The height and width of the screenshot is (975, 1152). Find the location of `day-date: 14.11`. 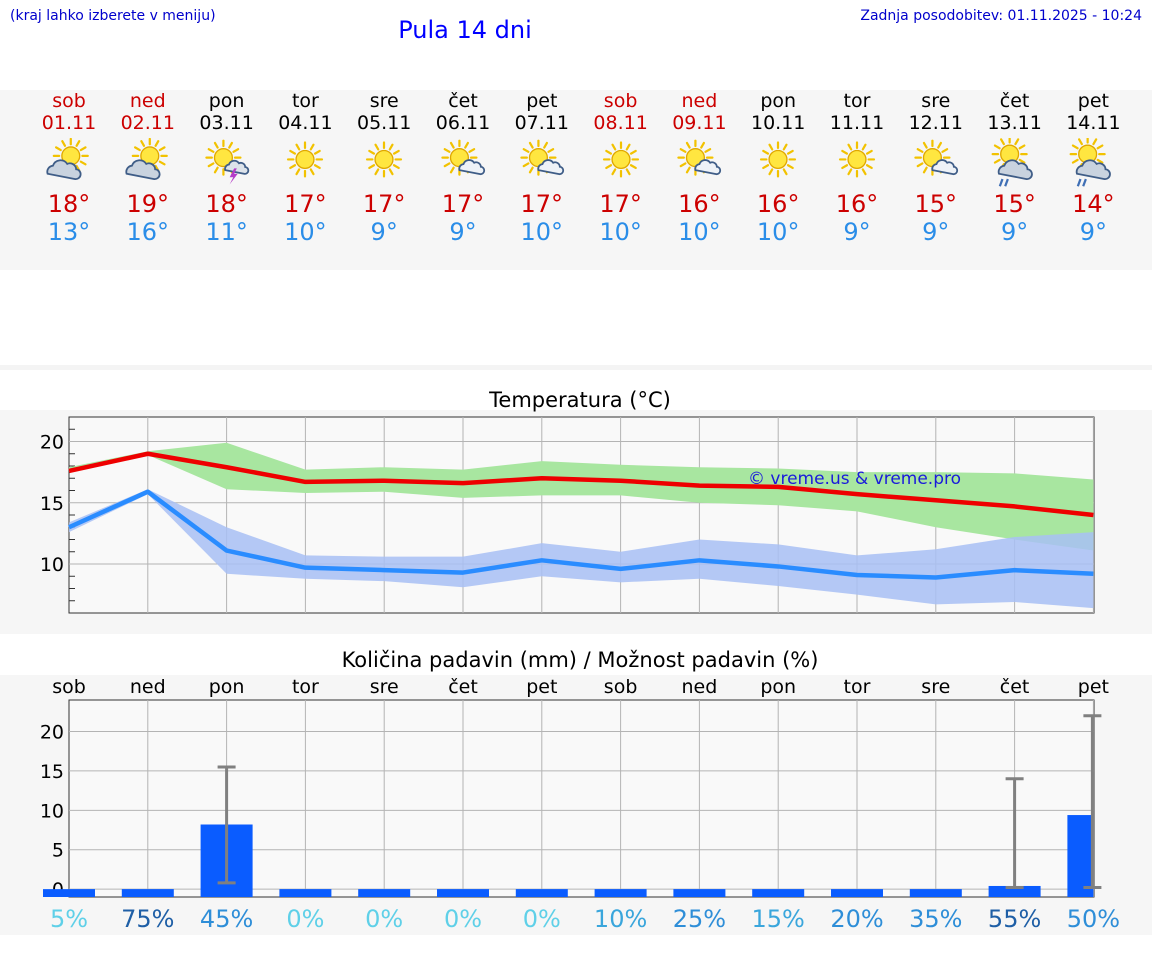

day-date: 14.11 is located at coordinates (1093, 123).